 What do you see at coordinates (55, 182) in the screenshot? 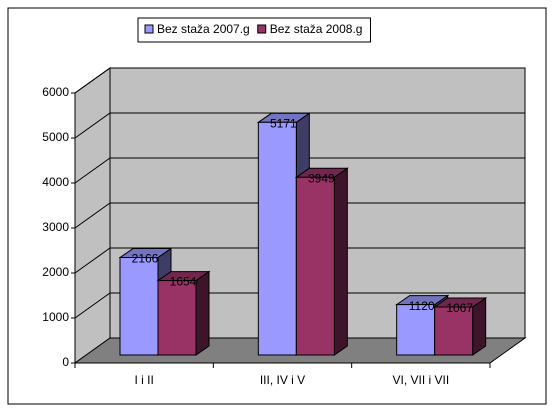
I see `y-tick-label: 4000` at bounding box center [55, 182].